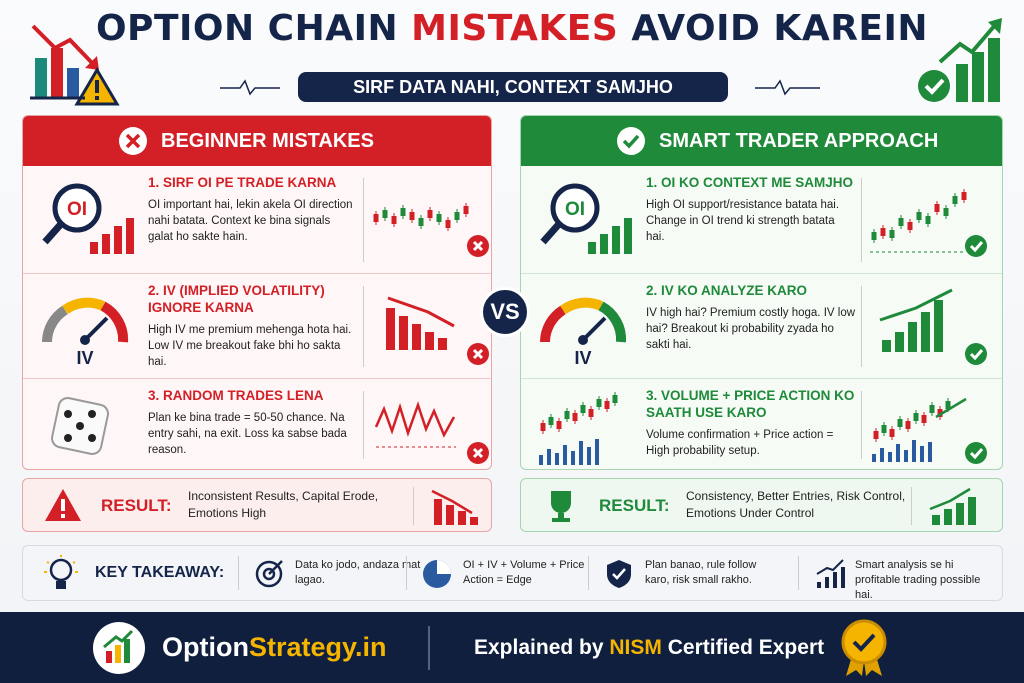 The image size is (1024, 683). I want to click on item-icon: IV, so click(583, 332).